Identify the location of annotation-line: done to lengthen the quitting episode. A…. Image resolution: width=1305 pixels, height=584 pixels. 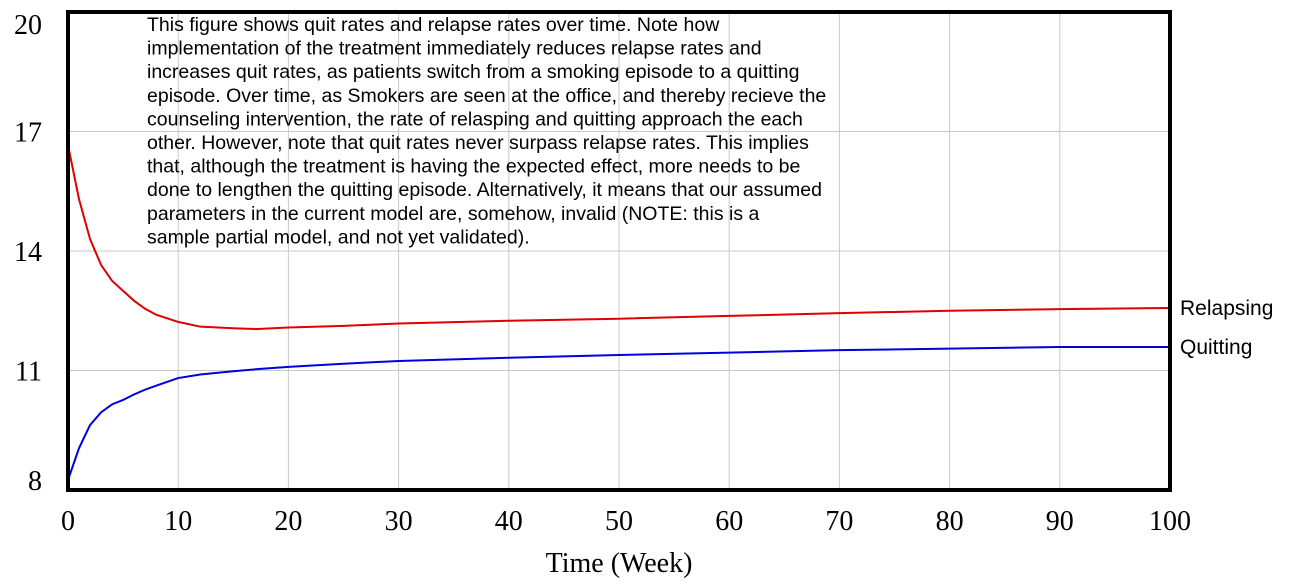
(484, 190).